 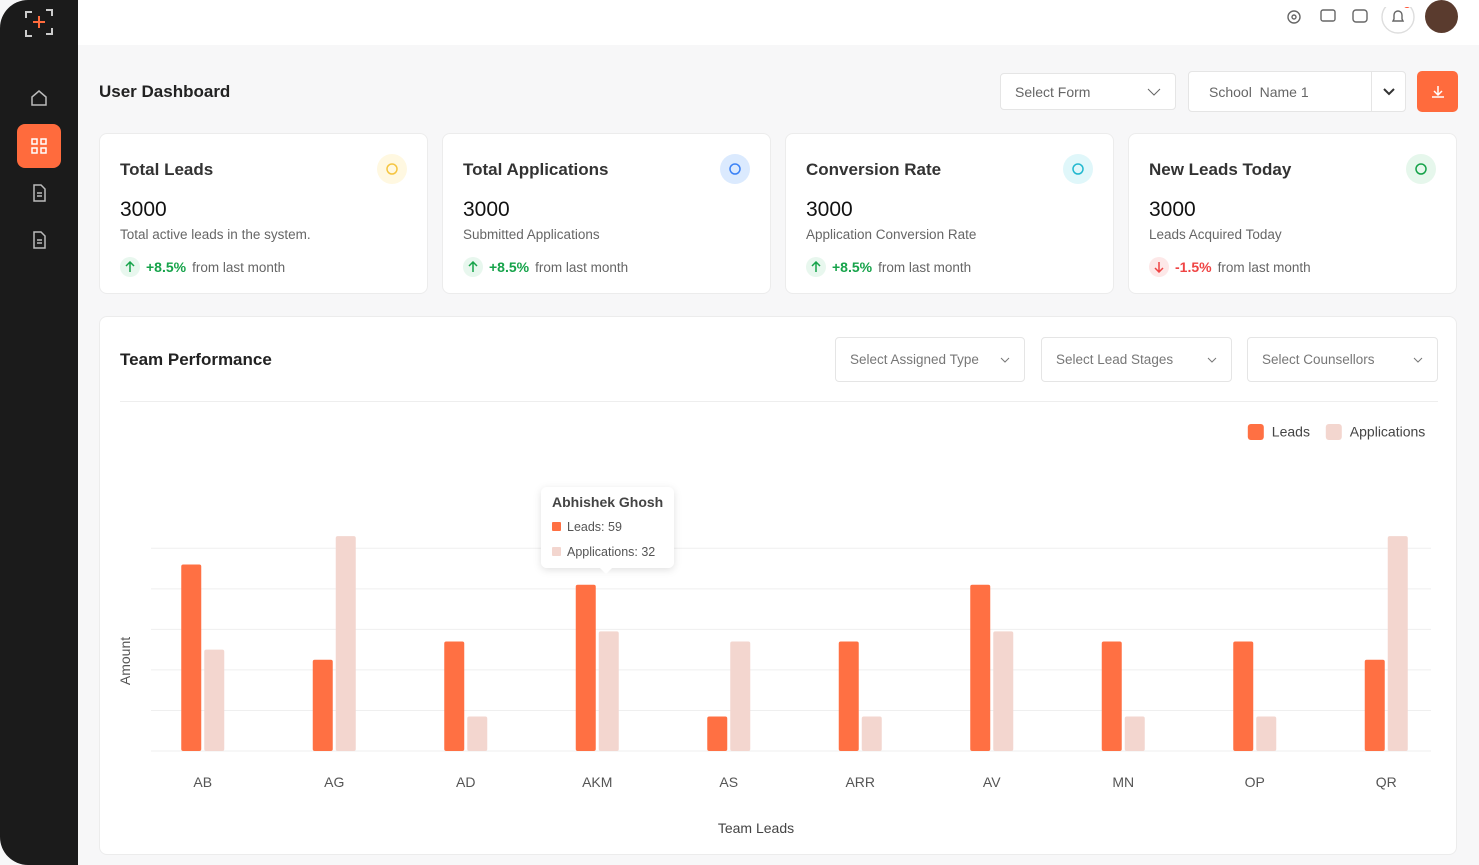 What do you see at coordinates (1386, 782) in the screenshot?
I see `x-tick-label: QR` at bounding box center [1386, 782].